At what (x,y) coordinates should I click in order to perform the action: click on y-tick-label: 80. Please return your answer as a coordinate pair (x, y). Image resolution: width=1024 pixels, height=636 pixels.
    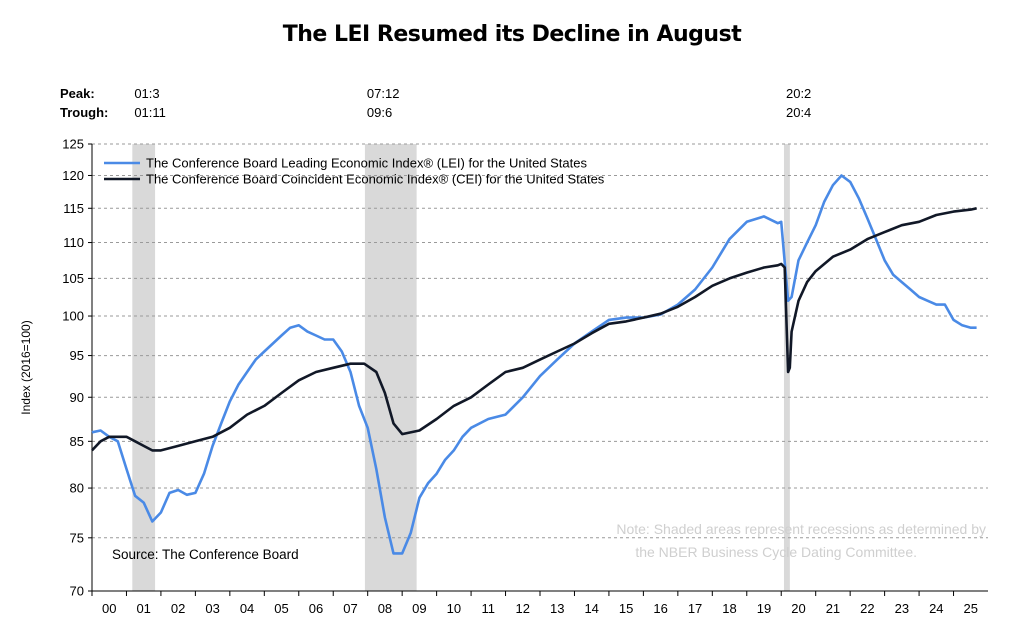
    Looking at the image, I should click on (77, 488).